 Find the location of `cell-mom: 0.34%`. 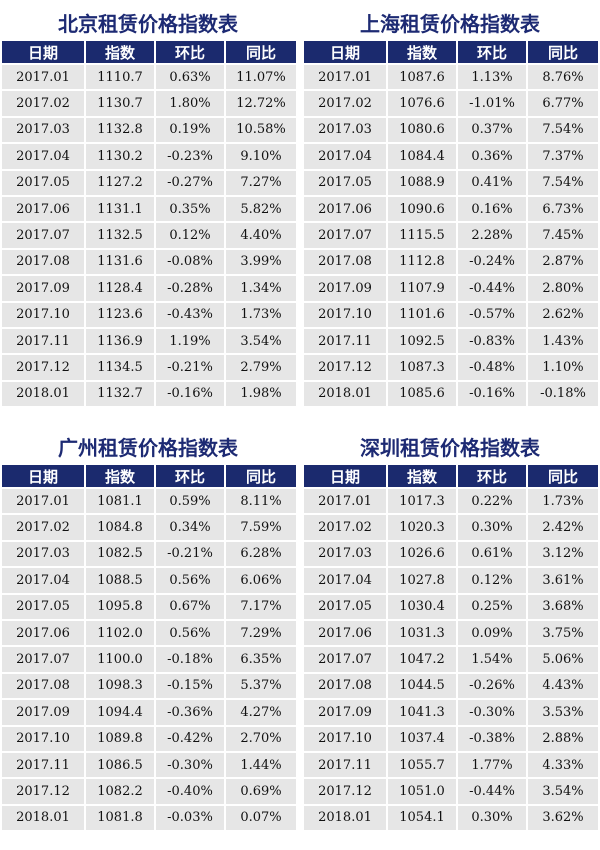

cell-mom: 0.34% is located at coordinates (190, 527).